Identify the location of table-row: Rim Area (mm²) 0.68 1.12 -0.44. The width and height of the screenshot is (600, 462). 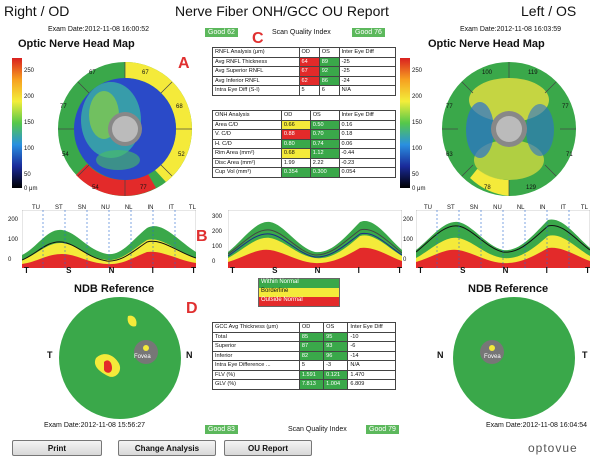
(304, 153).